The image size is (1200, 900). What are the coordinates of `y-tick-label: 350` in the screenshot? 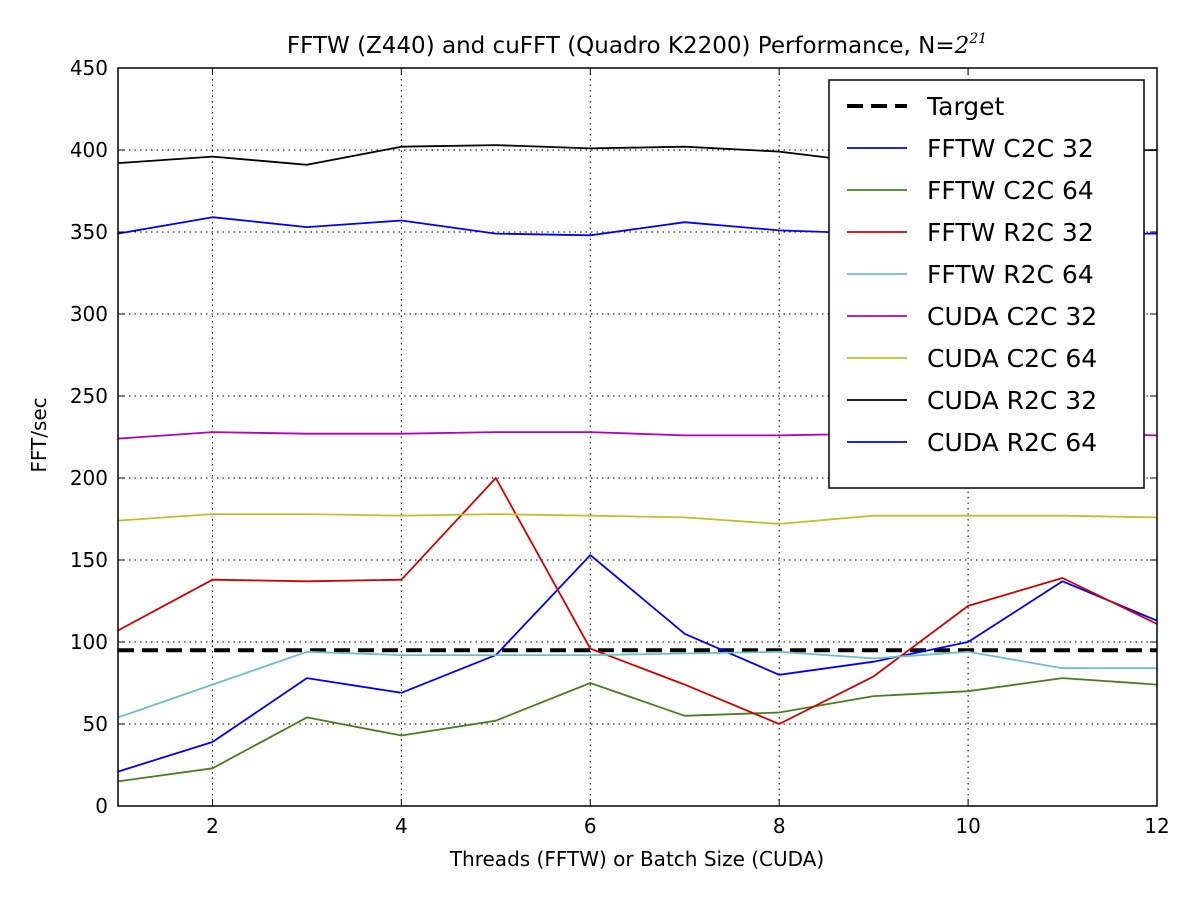 It's located at (89, 232).